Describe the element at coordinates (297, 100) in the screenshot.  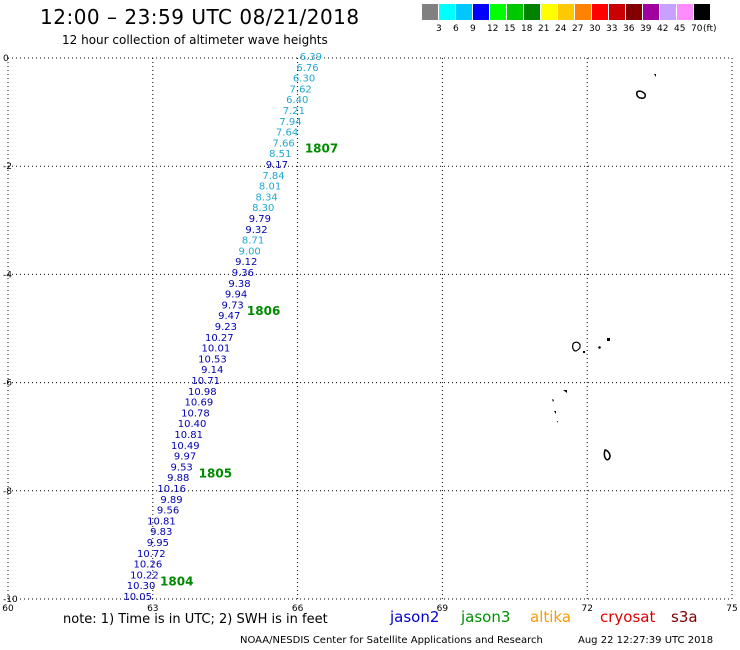
I see `swh-value: 6.40` at that location.